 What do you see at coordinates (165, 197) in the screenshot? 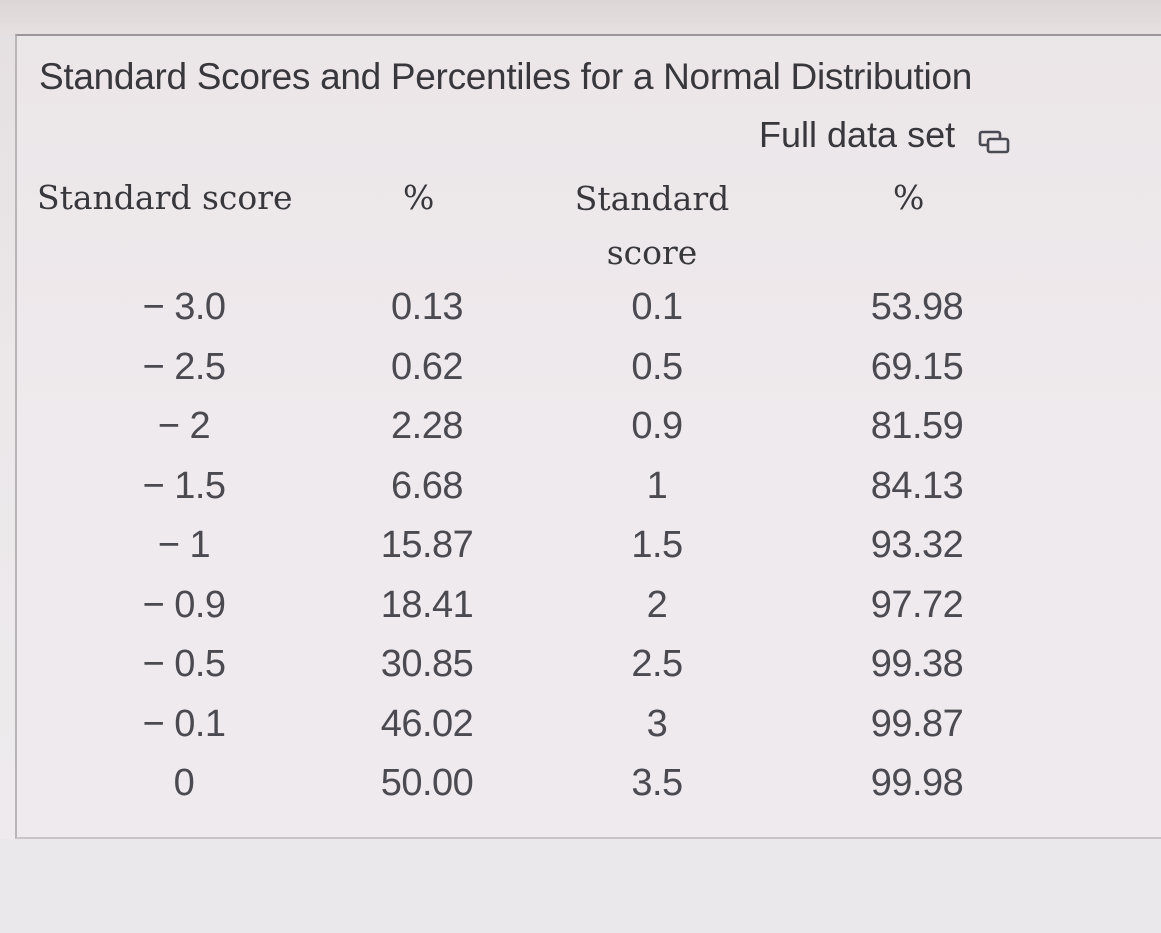
I see `header-standard-score-left: Standard score` at bounding box center [165, 197].